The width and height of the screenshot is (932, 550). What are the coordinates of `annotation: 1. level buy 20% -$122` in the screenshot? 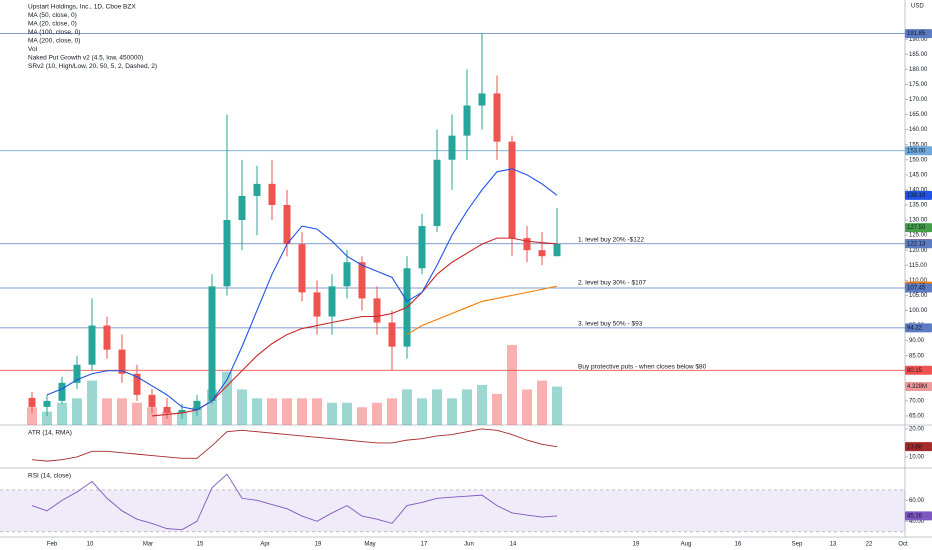 It's located at (611, 240).